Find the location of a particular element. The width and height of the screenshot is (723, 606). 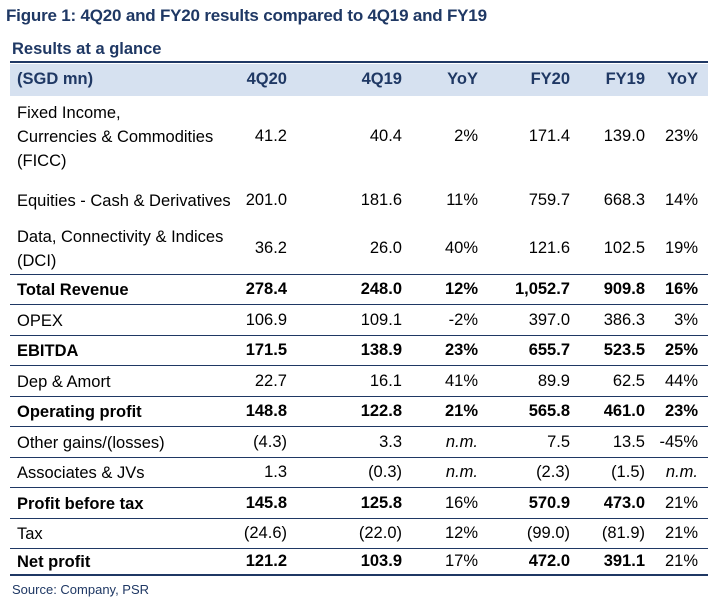

cell-yoy-quarter: 41% is located at coordinates (461, 380).